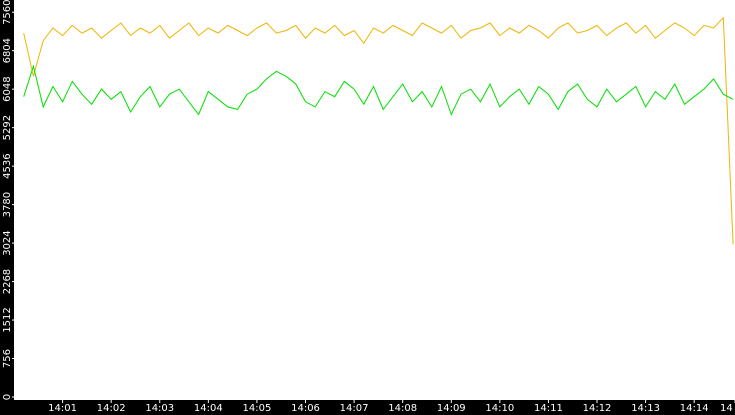 Image resolution: width=735 pixels, height=415 pixels. I want to click on x-tick-label: 14:07, so click(354, 408).